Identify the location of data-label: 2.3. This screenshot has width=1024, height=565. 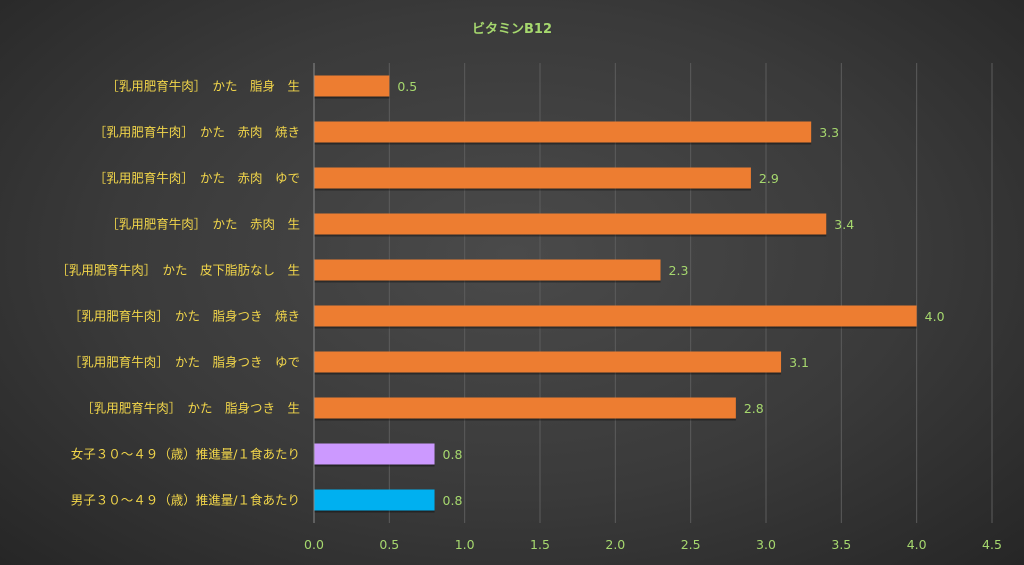
(679, 270).